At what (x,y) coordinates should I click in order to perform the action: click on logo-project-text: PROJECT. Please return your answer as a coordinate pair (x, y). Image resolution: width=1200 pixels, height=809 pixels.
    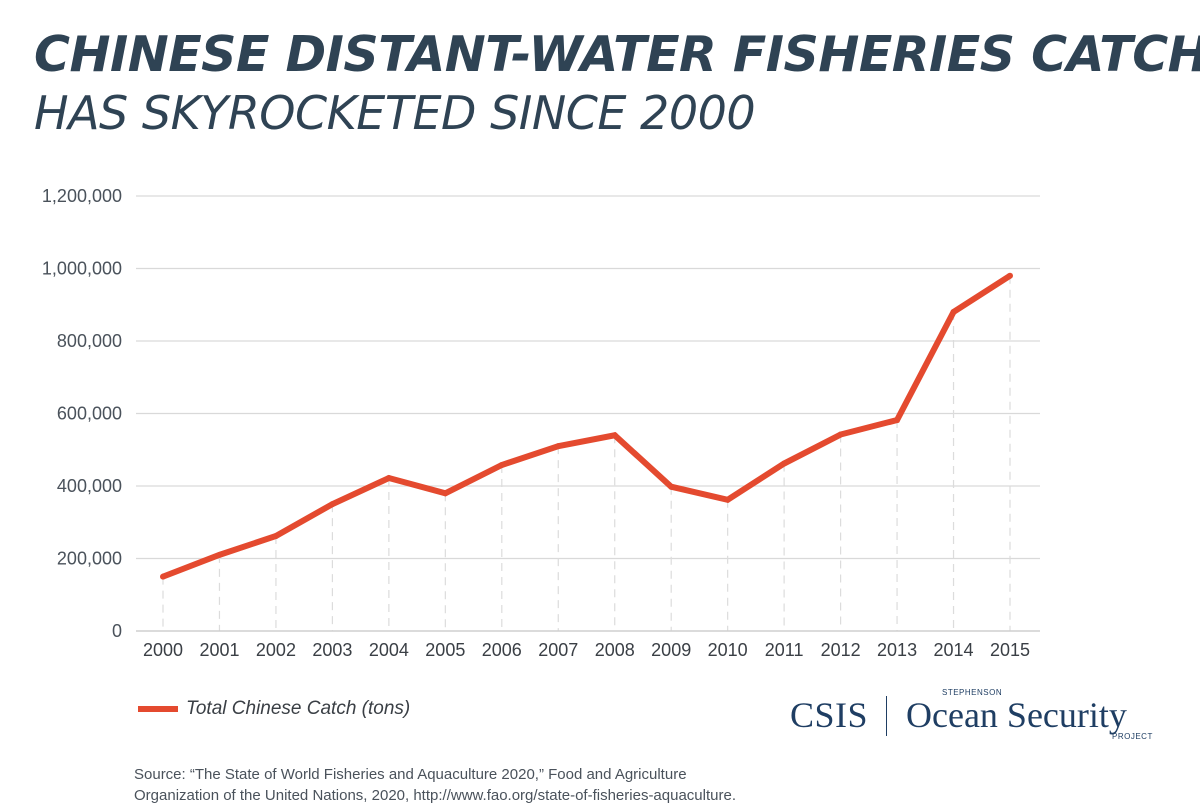
    Looking at the image, I should click on (1132, 736).